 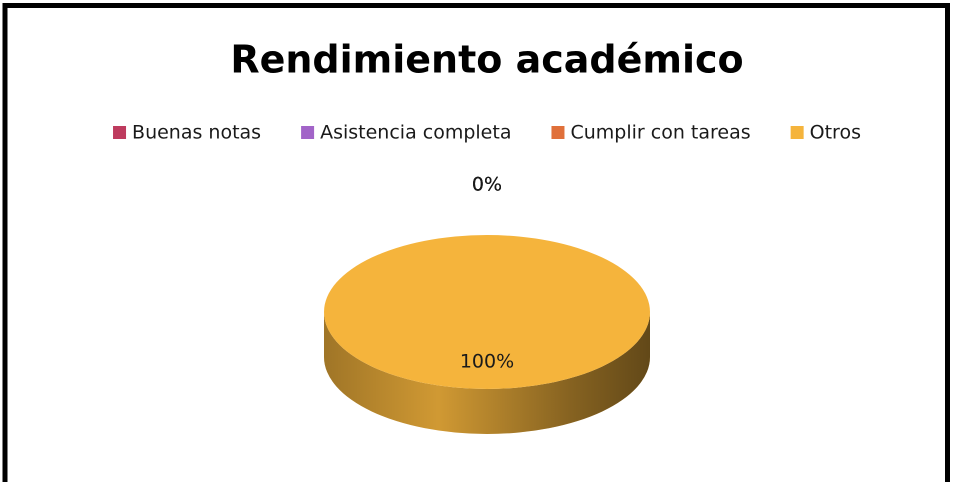 What do you see at coordinates (415, 133) in the screenshot?
I see `legend-label: Asistencia completa` at bounding box center [415, 133].